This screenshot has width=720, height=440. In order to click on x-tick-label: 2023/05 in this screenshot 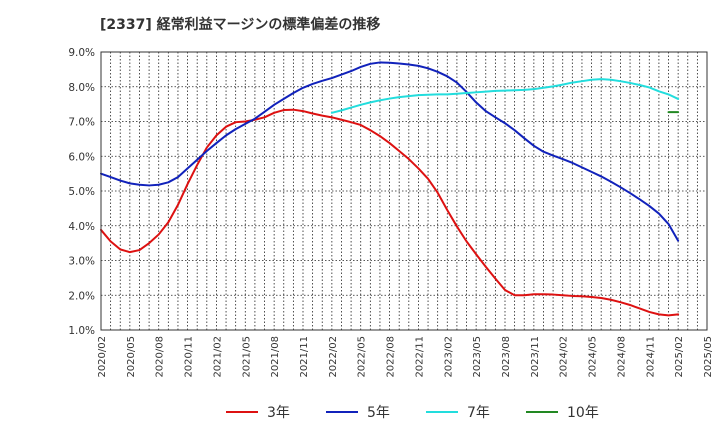, I will do `click(477, 357)`.